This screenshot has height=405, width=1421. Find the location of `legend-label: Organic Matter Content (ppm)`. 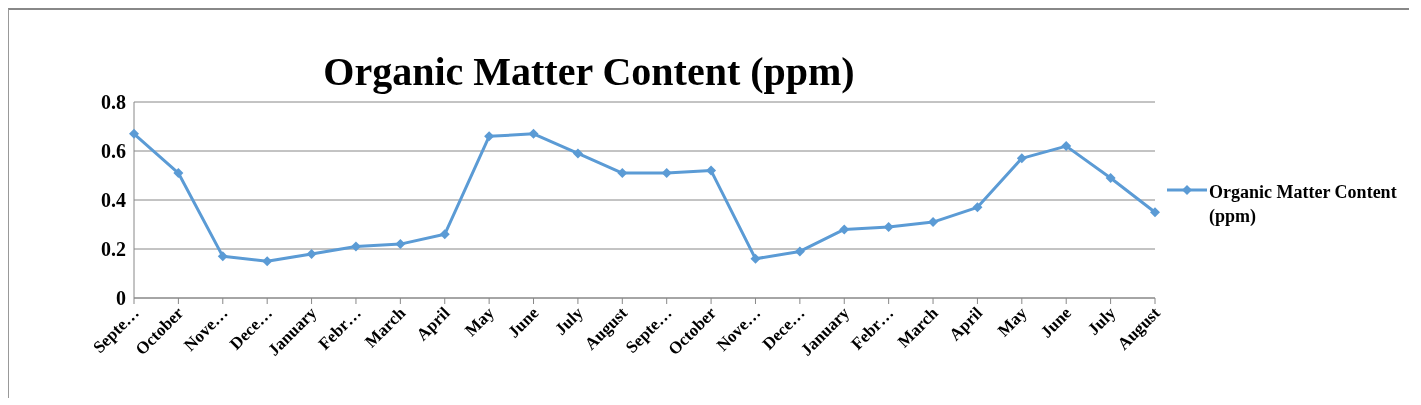

legend-label: Organic Matter Content (ppm) is located at coordinates (1303, 204).